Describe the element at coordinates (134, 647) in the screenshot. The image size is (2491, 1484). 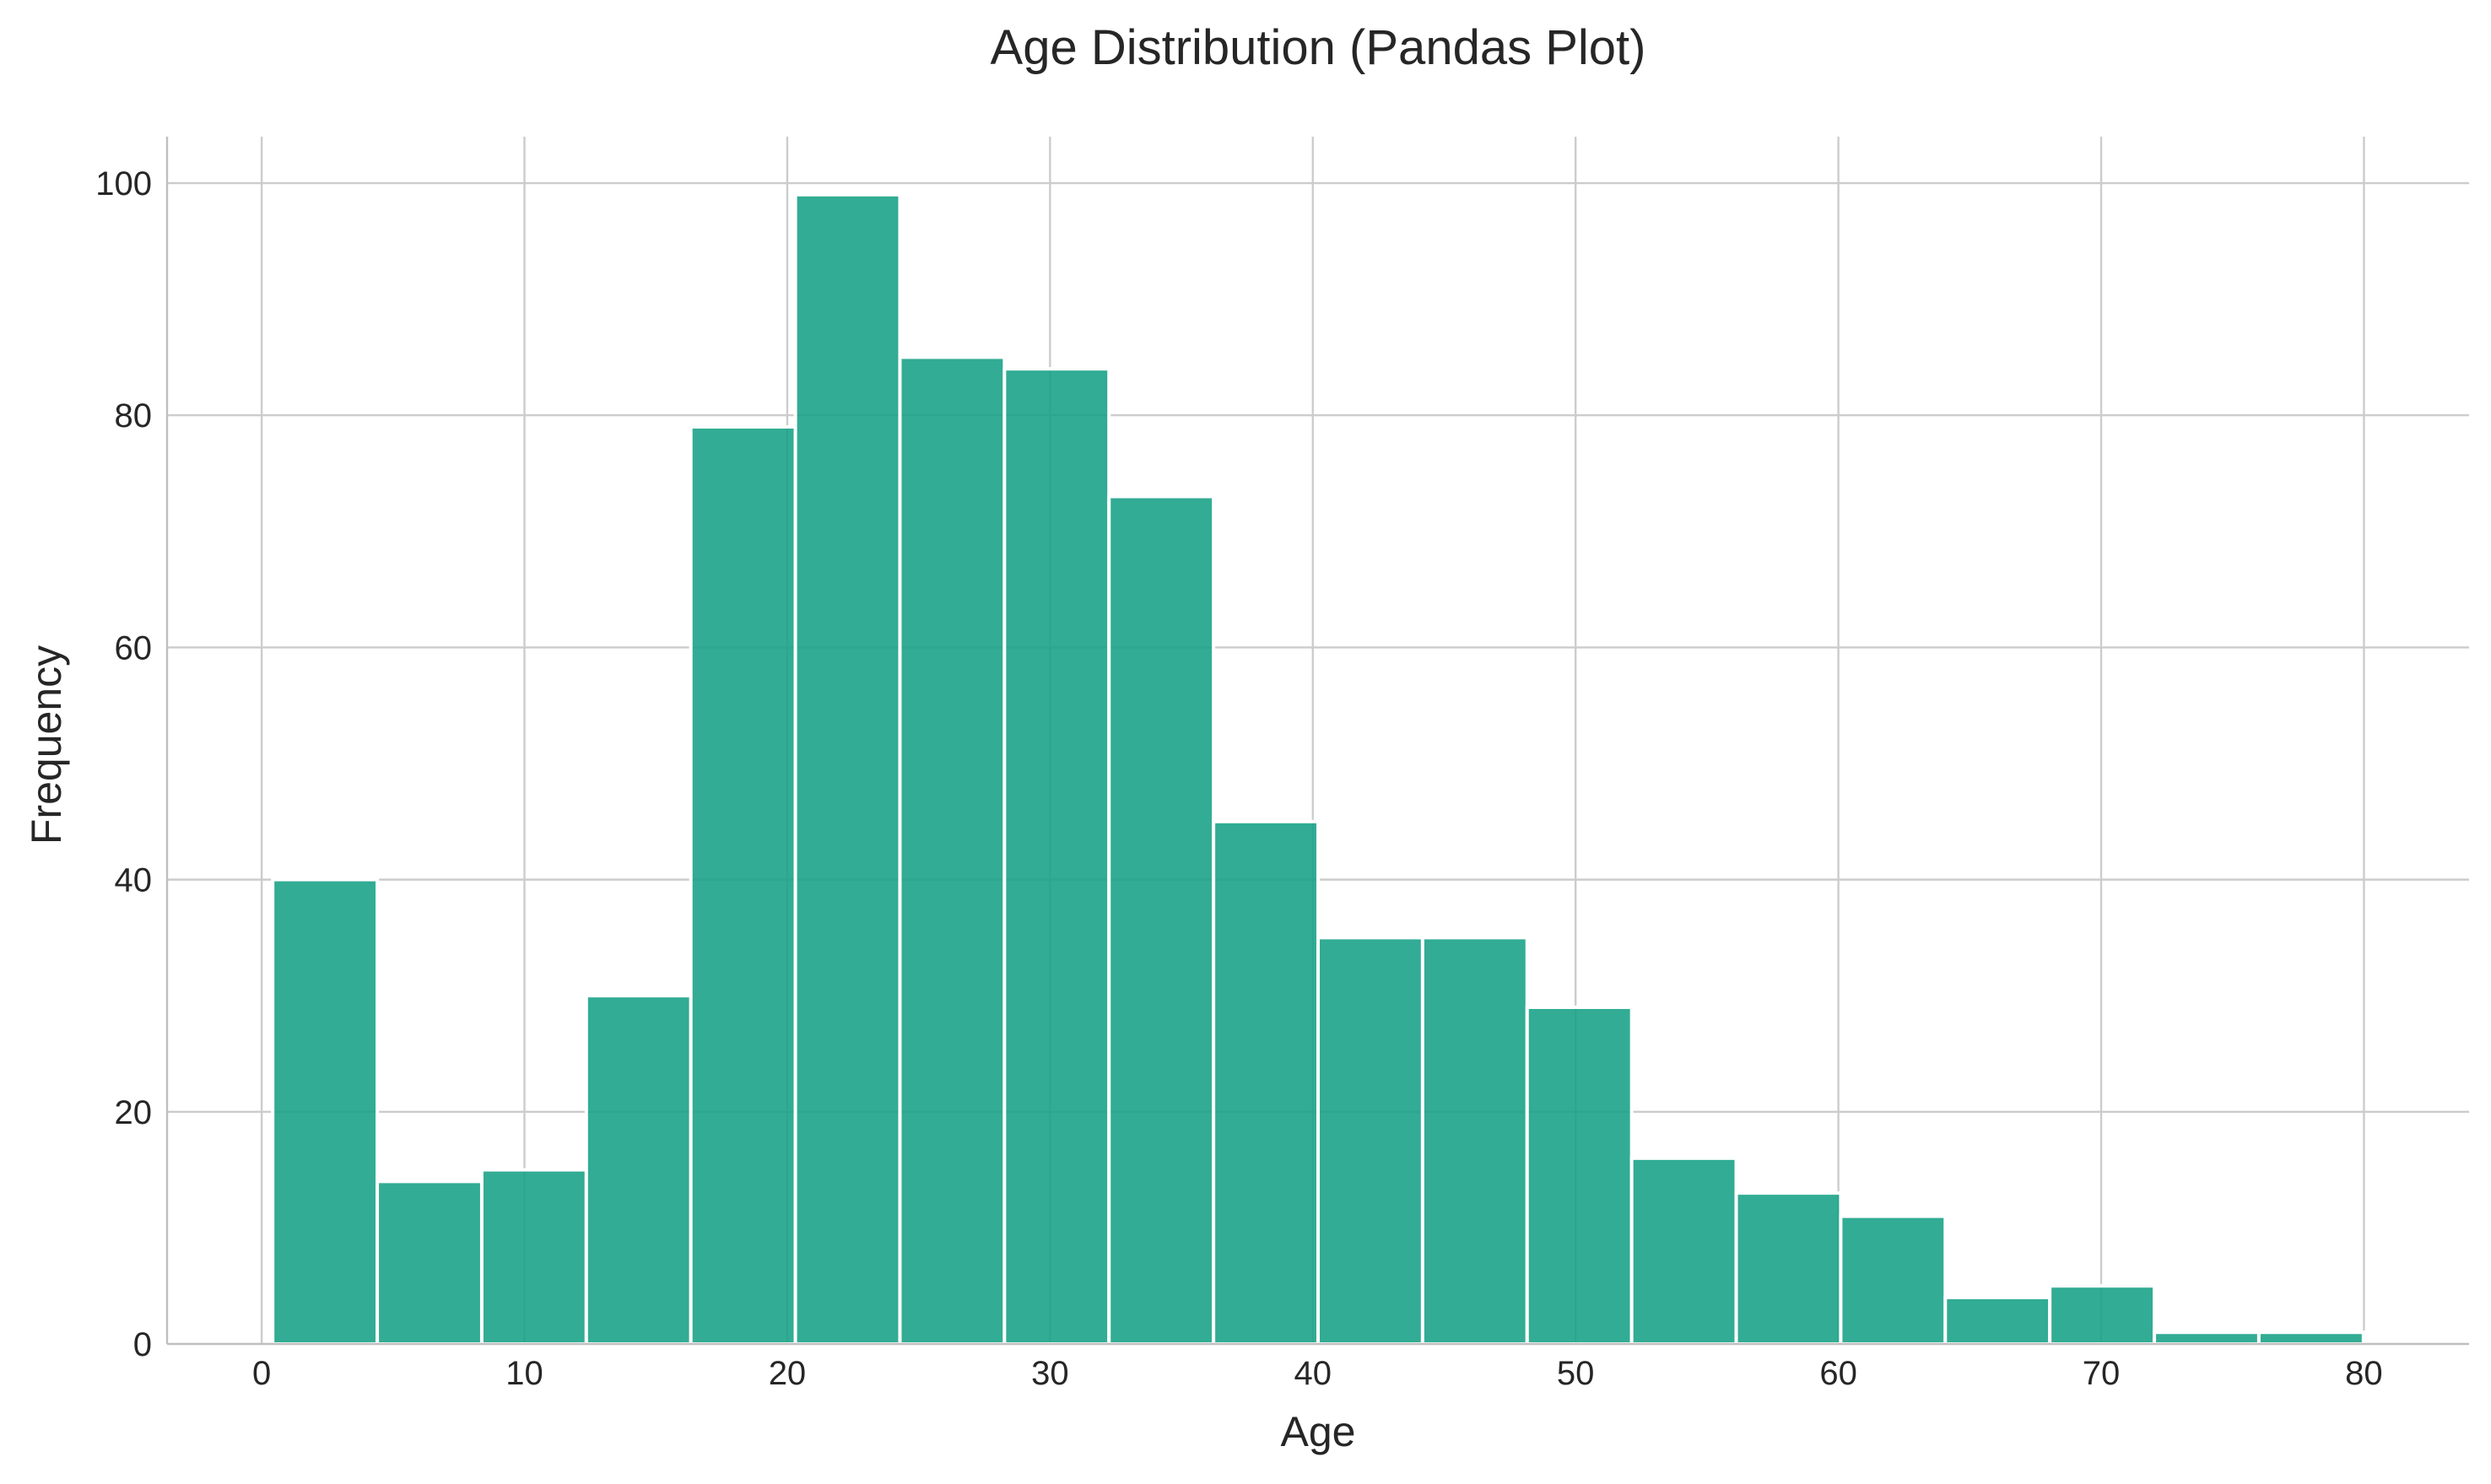
I see `y-tick-label: 60` at that location.